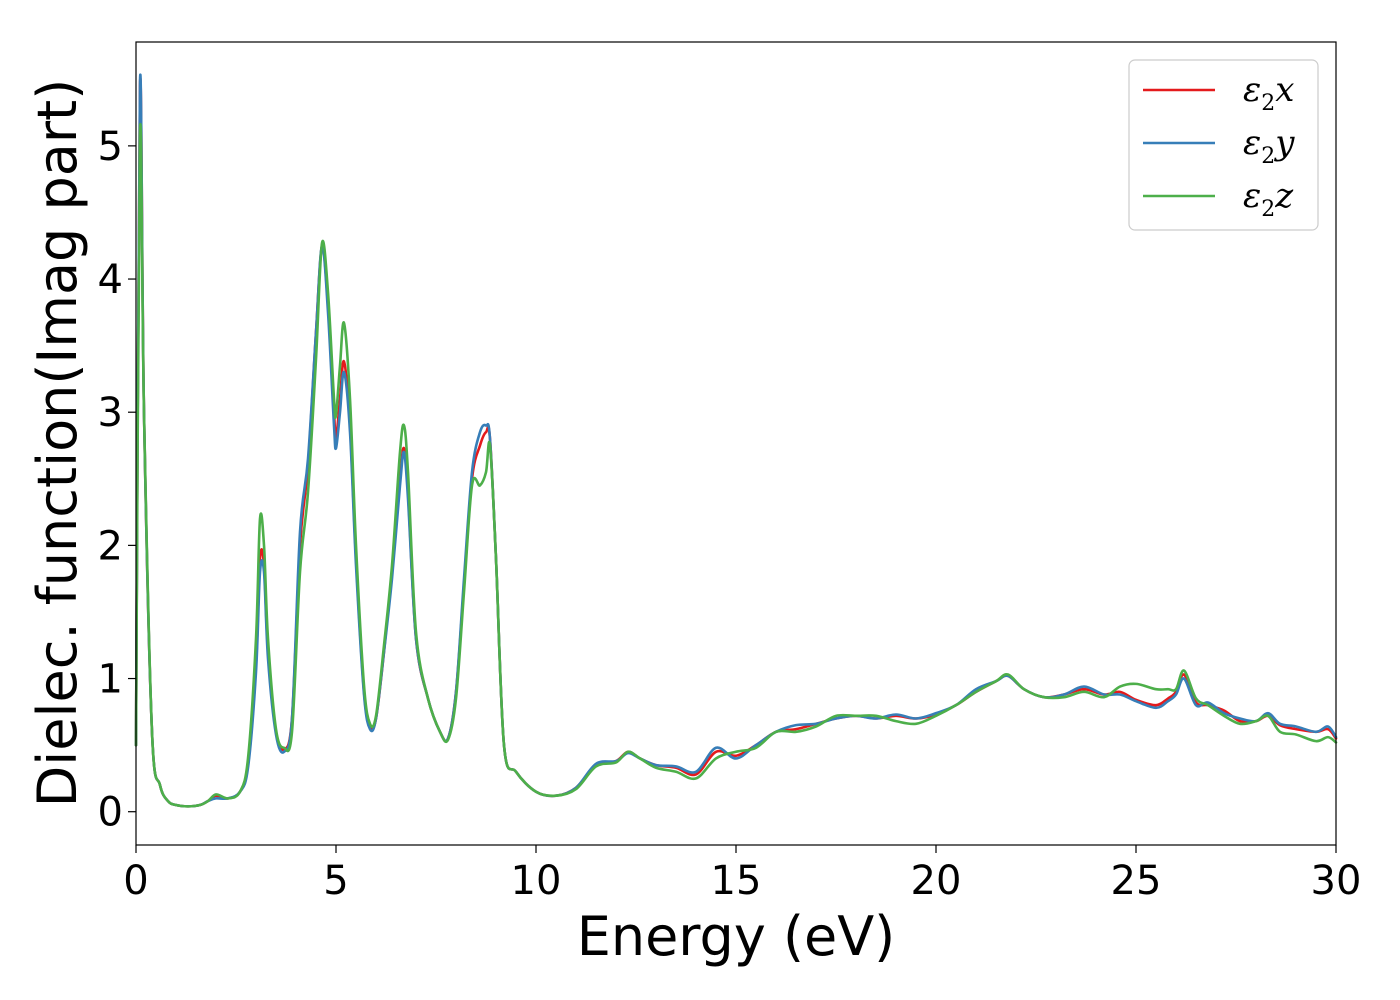  What do you see at coordinates (1268, 93) in the screenshot?
I see `legend-label-x: ε2x` at bounding box center [1268, 93].